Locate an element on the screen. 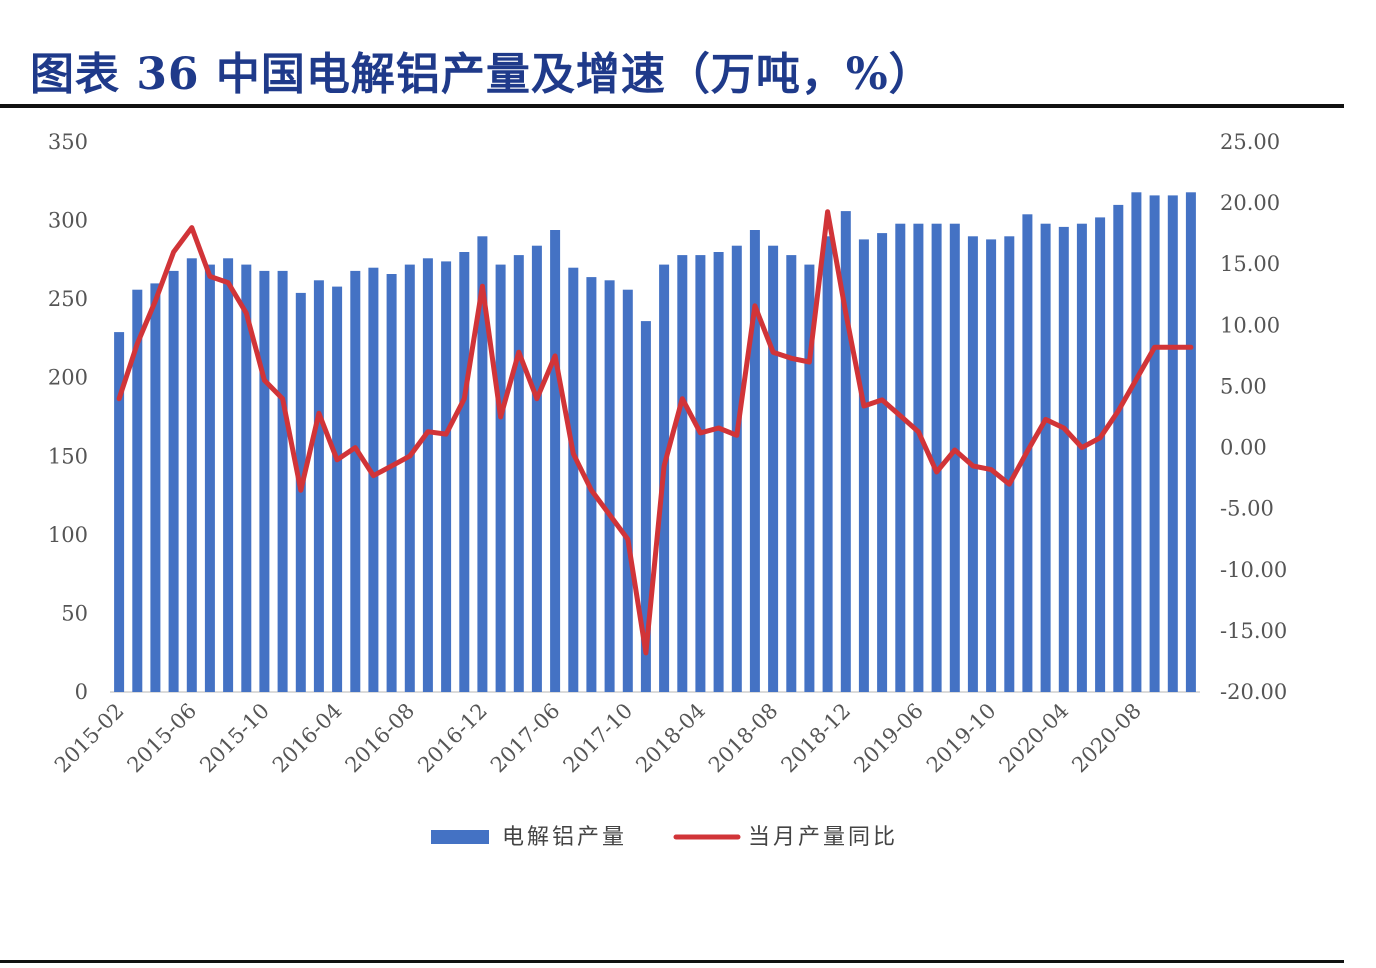  x-axis-tick: 2016-08 is located at coordinates (380, 738).